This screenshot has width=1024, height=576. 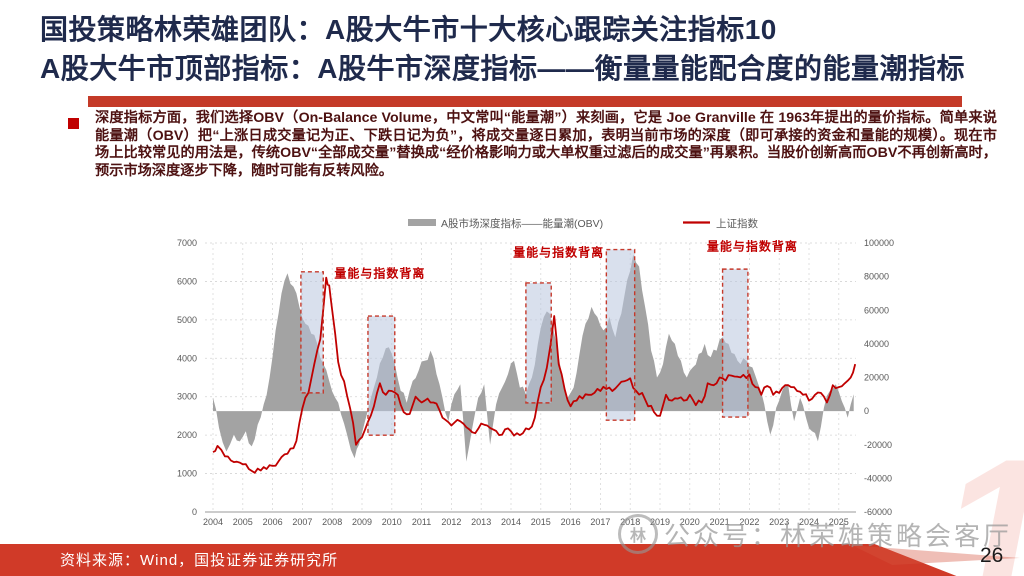 What do you see at coordinates (187, 281) in the screenshot?
I see `left-axis-tick: 6000` at bounding box center [187, 281].